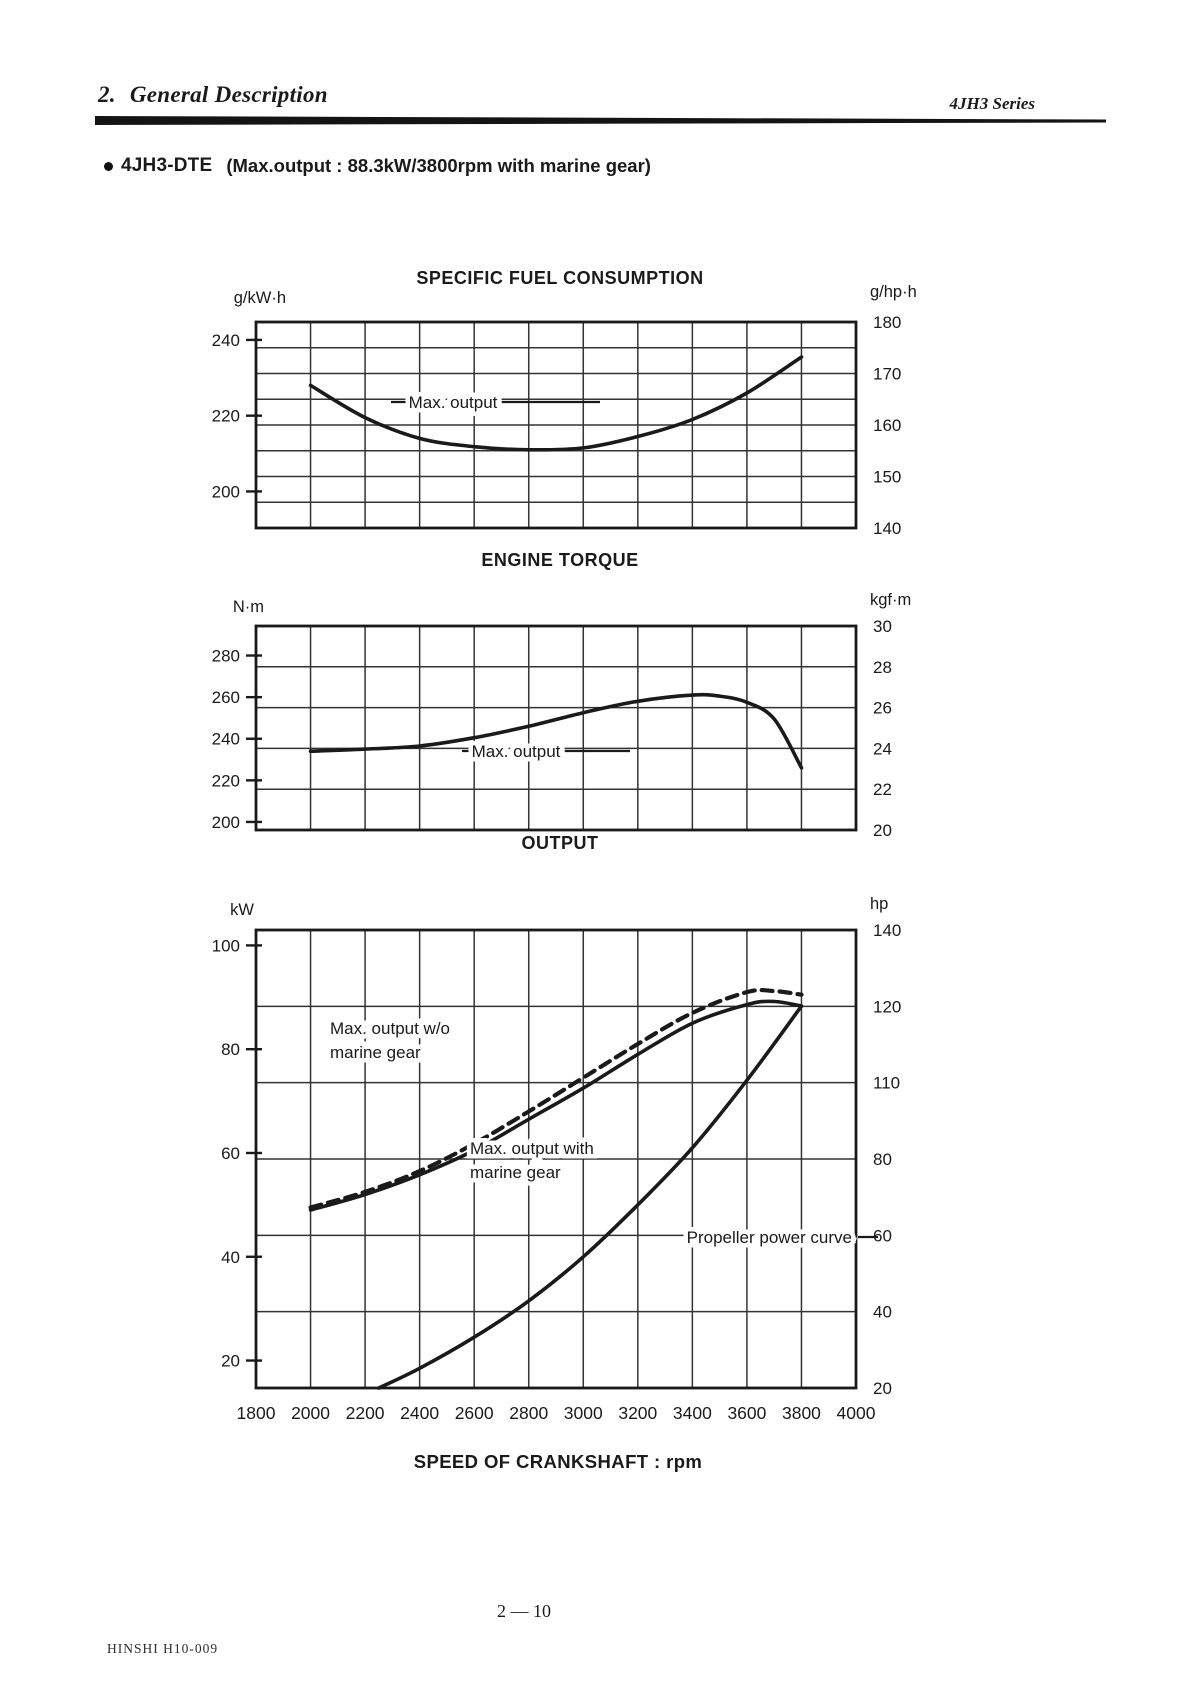 The height and width of the screenshot is (1682, 1198). What do you see at coordinates (890, 600) in the screenshot?
I see `right-axis-unit: kgf·m` at bounding box center [890, 600].